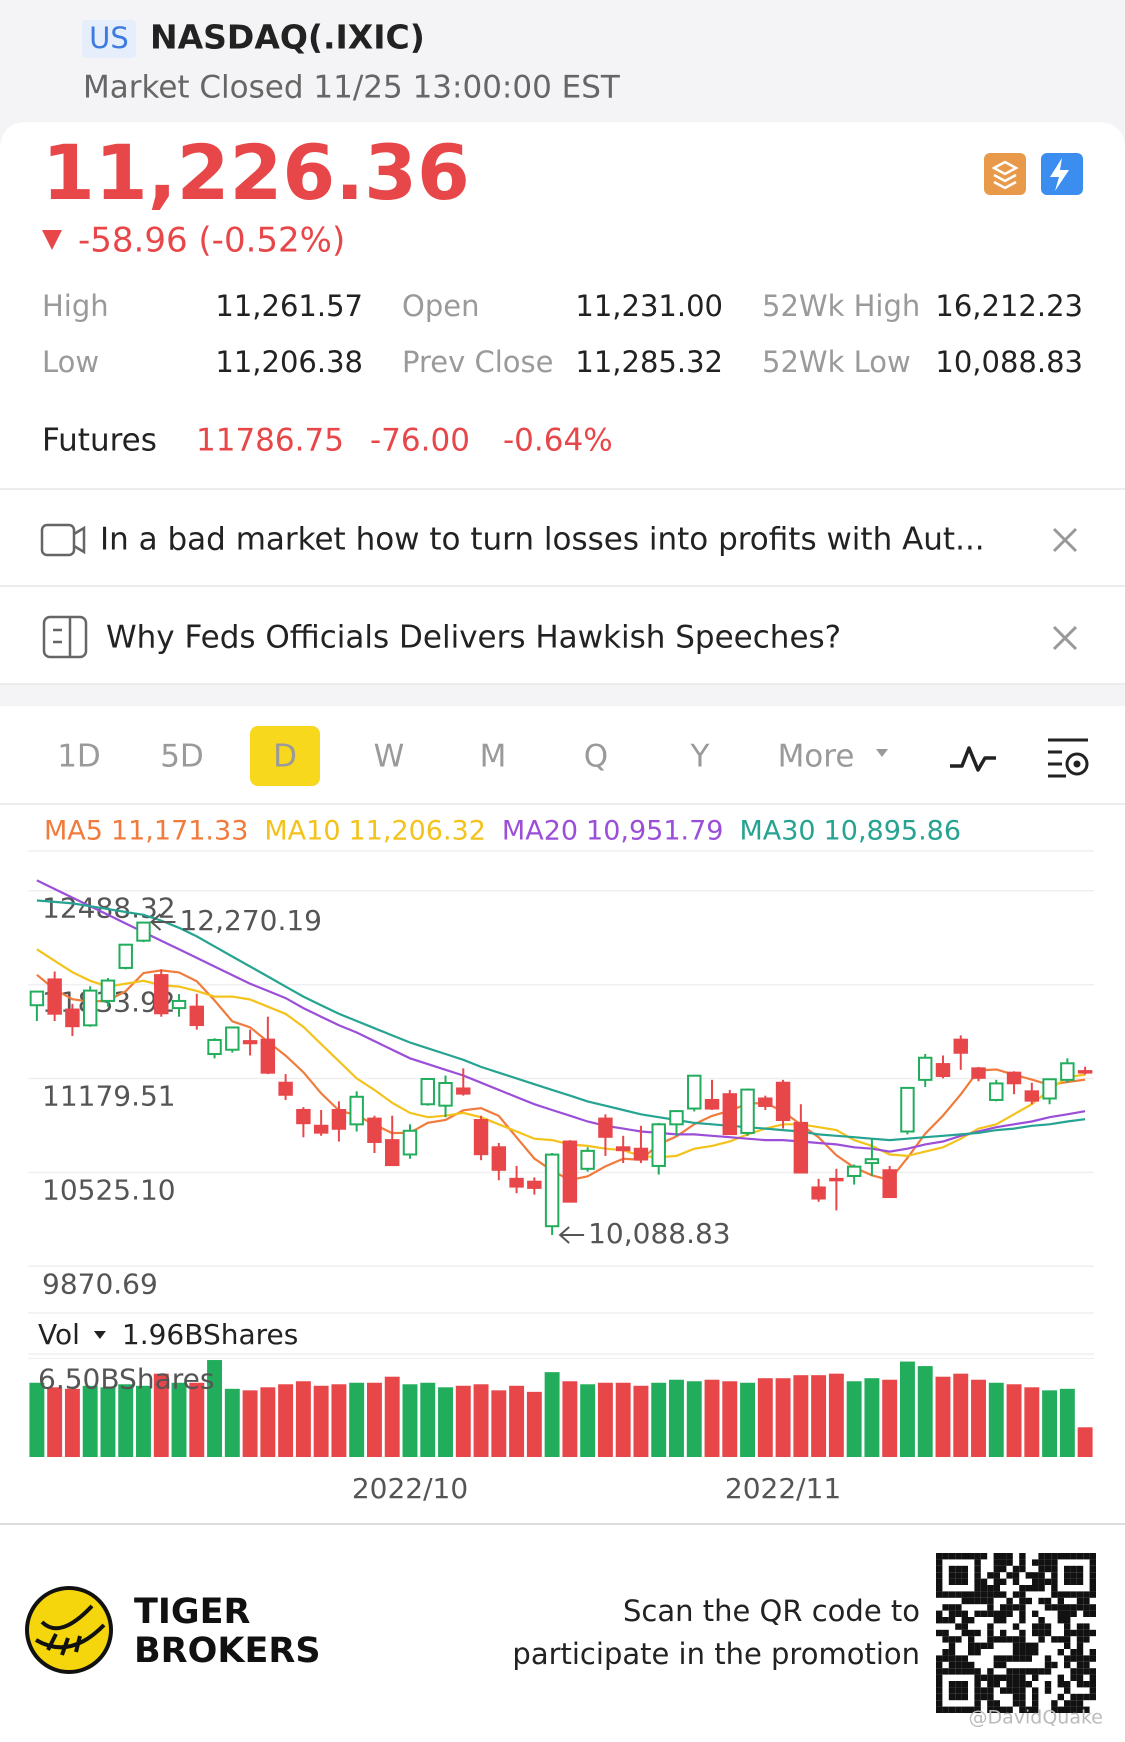 This screenshot has width=1125, height=1742. Describe the element at coordinates (182, 757) in the screenshot. I see `tab: 5D` at that location.